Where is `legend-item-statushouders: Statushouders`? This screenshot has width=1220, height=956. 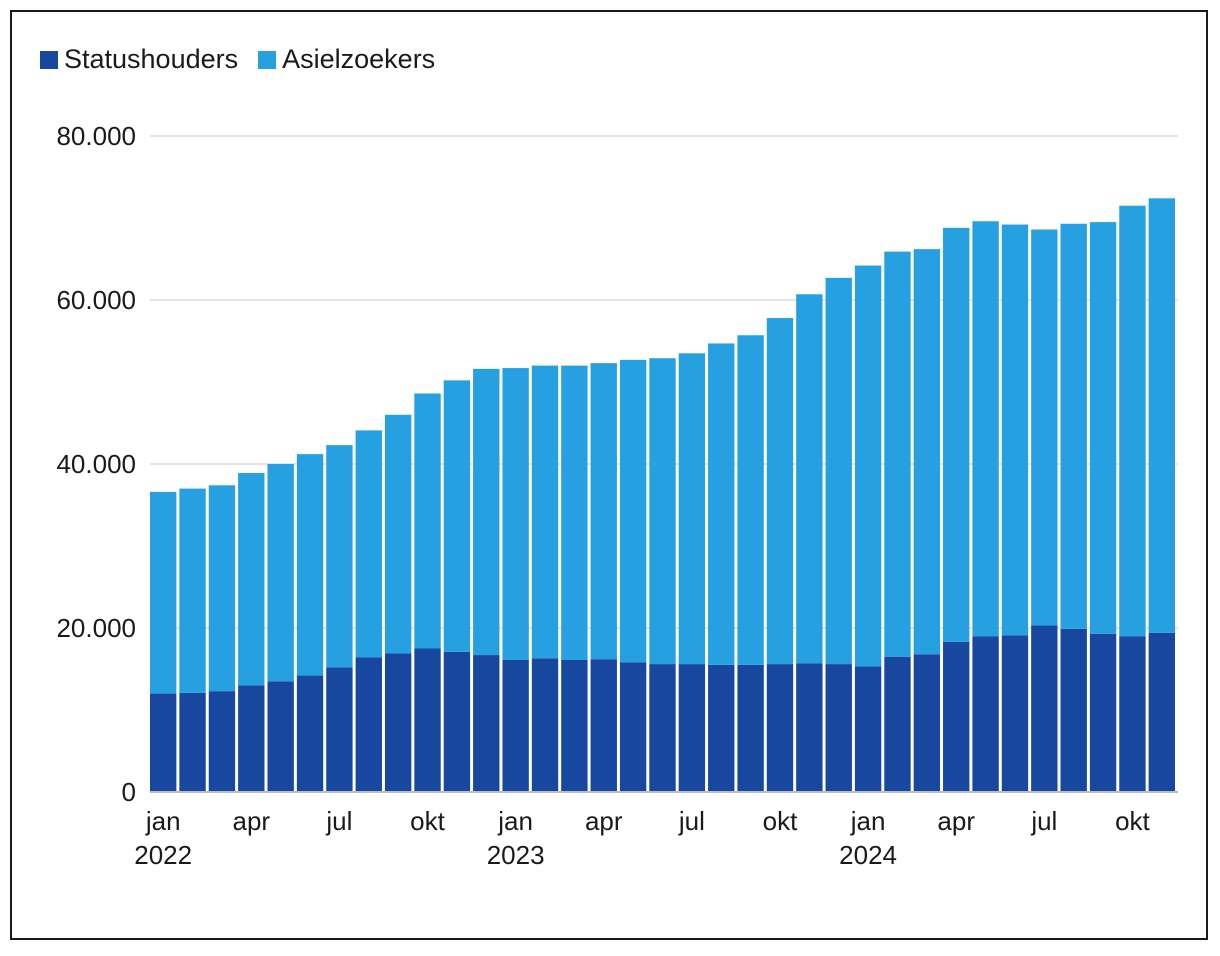
legend-item-statushouders: Statushouders is located at coordinates (139, 59).